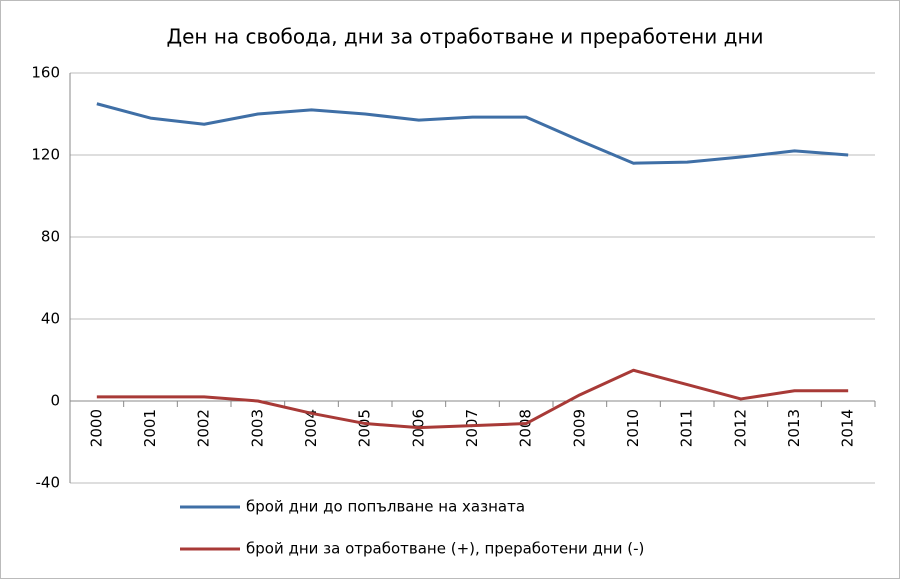  What do you see at coordinates (45, 73) in the screenshot?
I see `y-tick-label: 160` at bounding box center [45, 73].